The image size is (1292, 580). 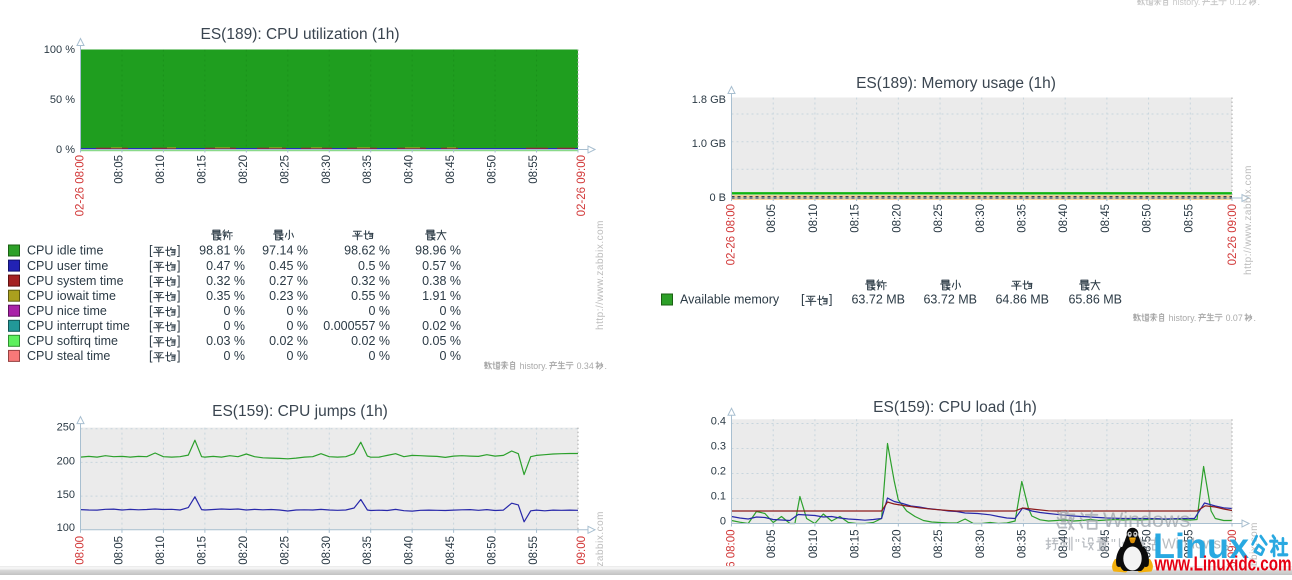 I want to click on svg-text: CPU softirq time, so click(x=72, y=341).